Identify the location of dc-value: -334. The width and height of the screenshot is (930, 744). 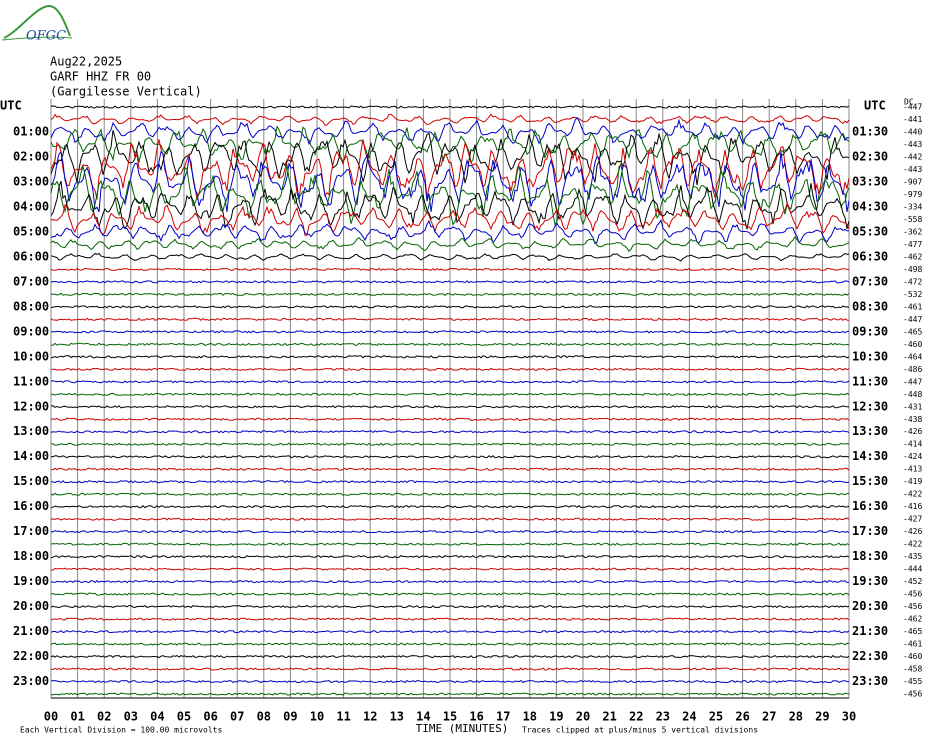
(912, 206).